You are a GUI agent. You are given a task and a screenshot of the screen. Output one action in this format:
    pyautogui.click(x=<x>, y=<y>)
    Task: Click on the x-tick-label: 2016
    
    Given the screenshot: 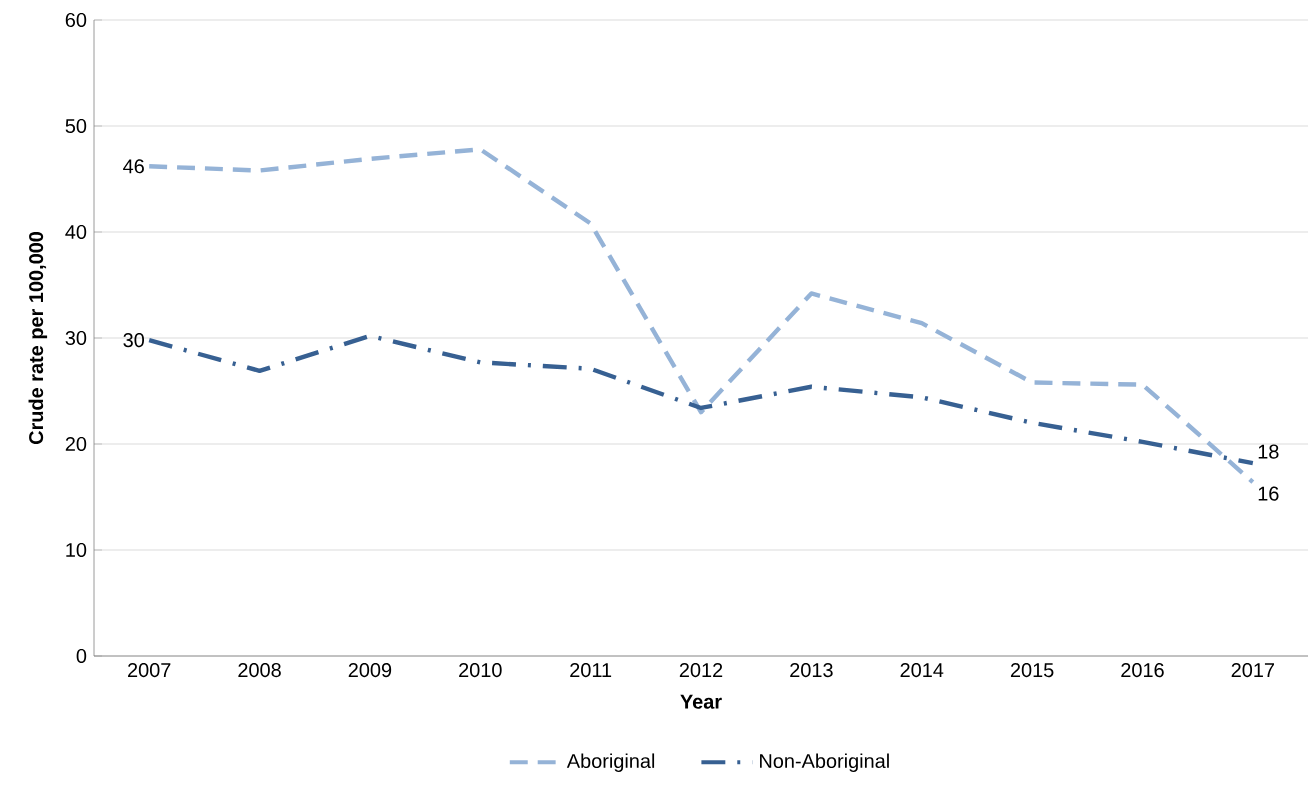 What is the action you would take?
    pyautogui.click(x=1142, y=670)
    